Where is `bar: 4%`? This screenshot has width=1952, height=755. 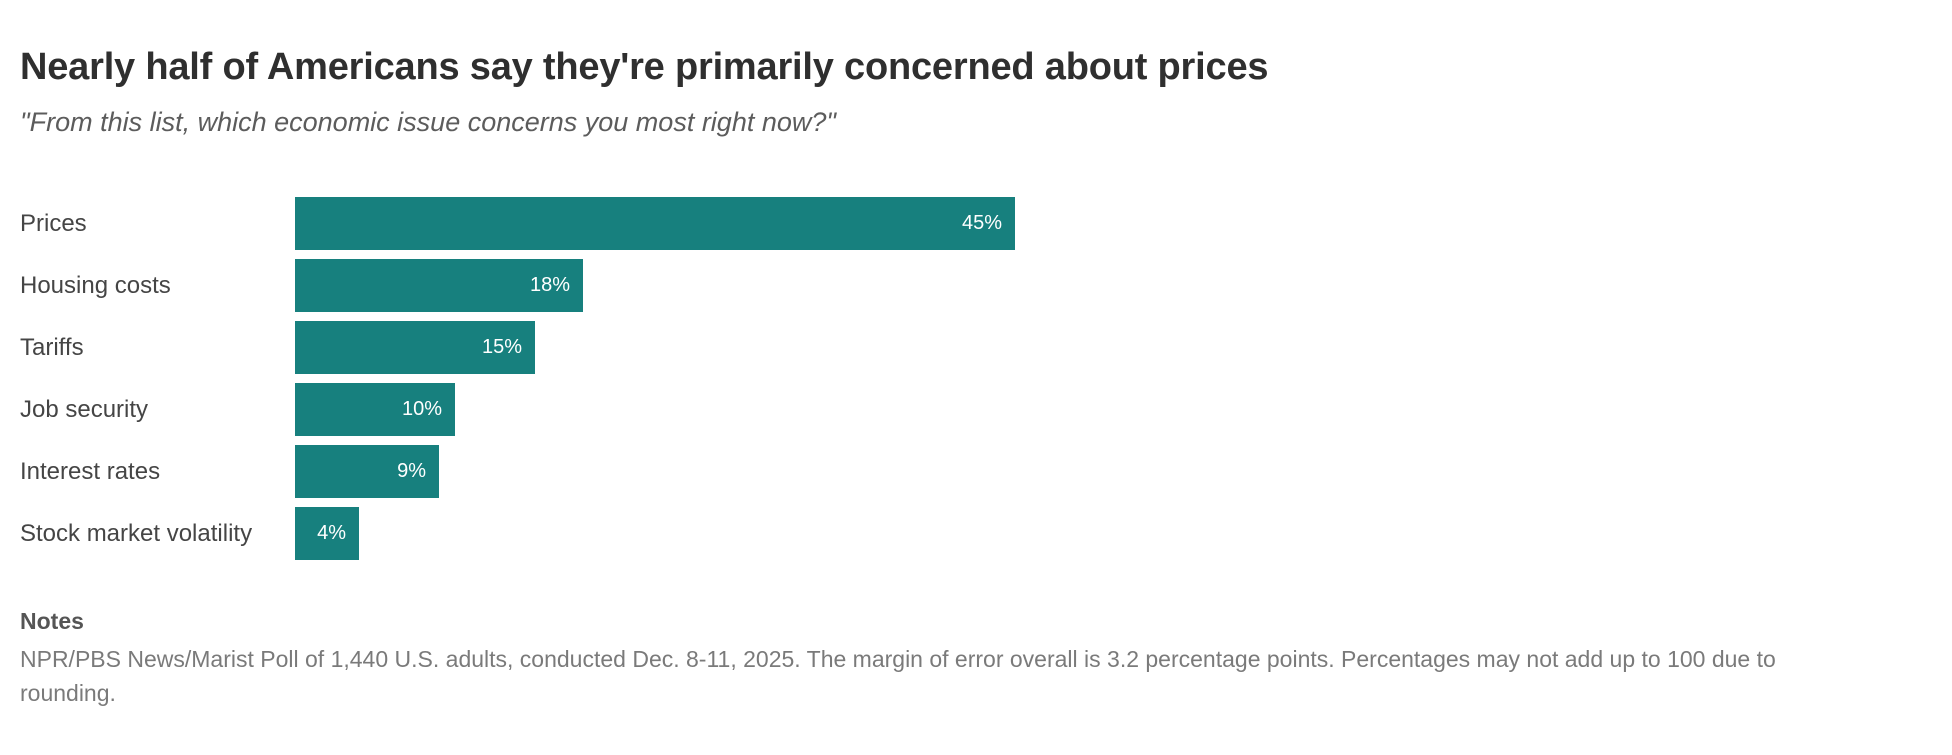 bar: 4% is located at coordinates (327, 533).